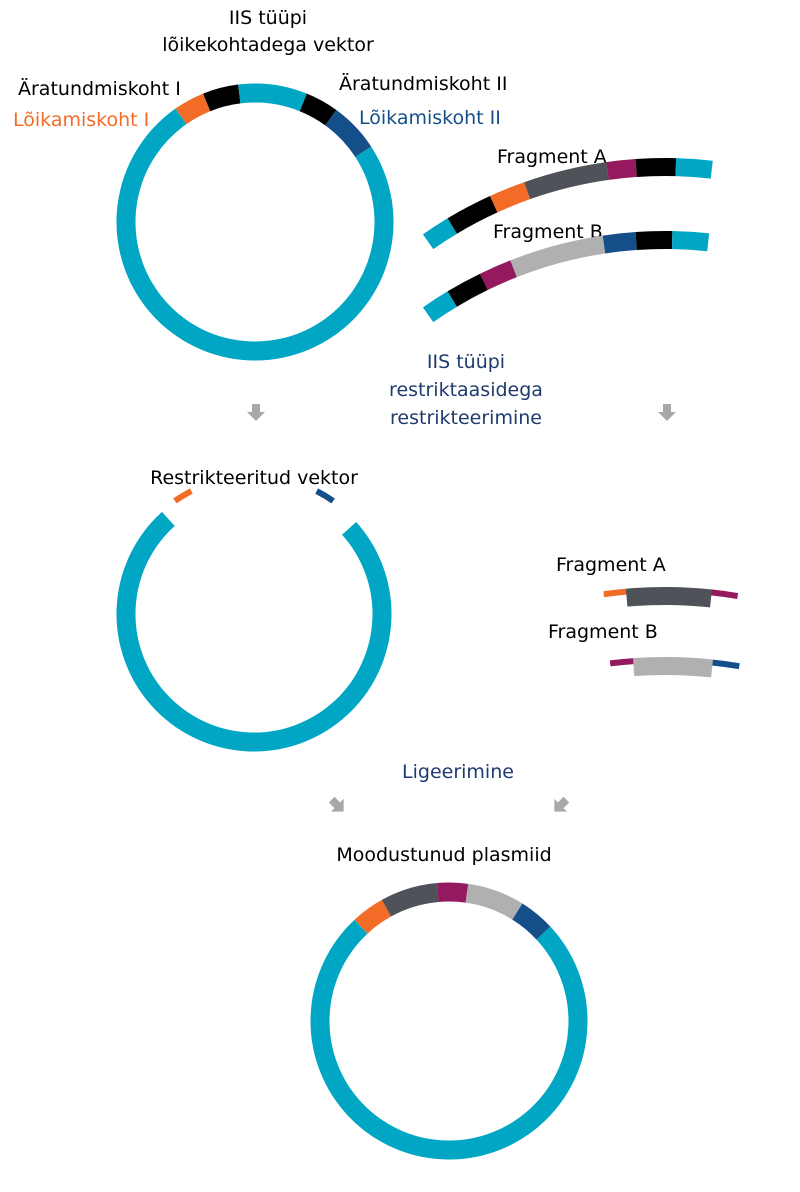  Describe the element at coordinates (193, 109) in the screenshot. I see `cut-site-1-segment` at that location.